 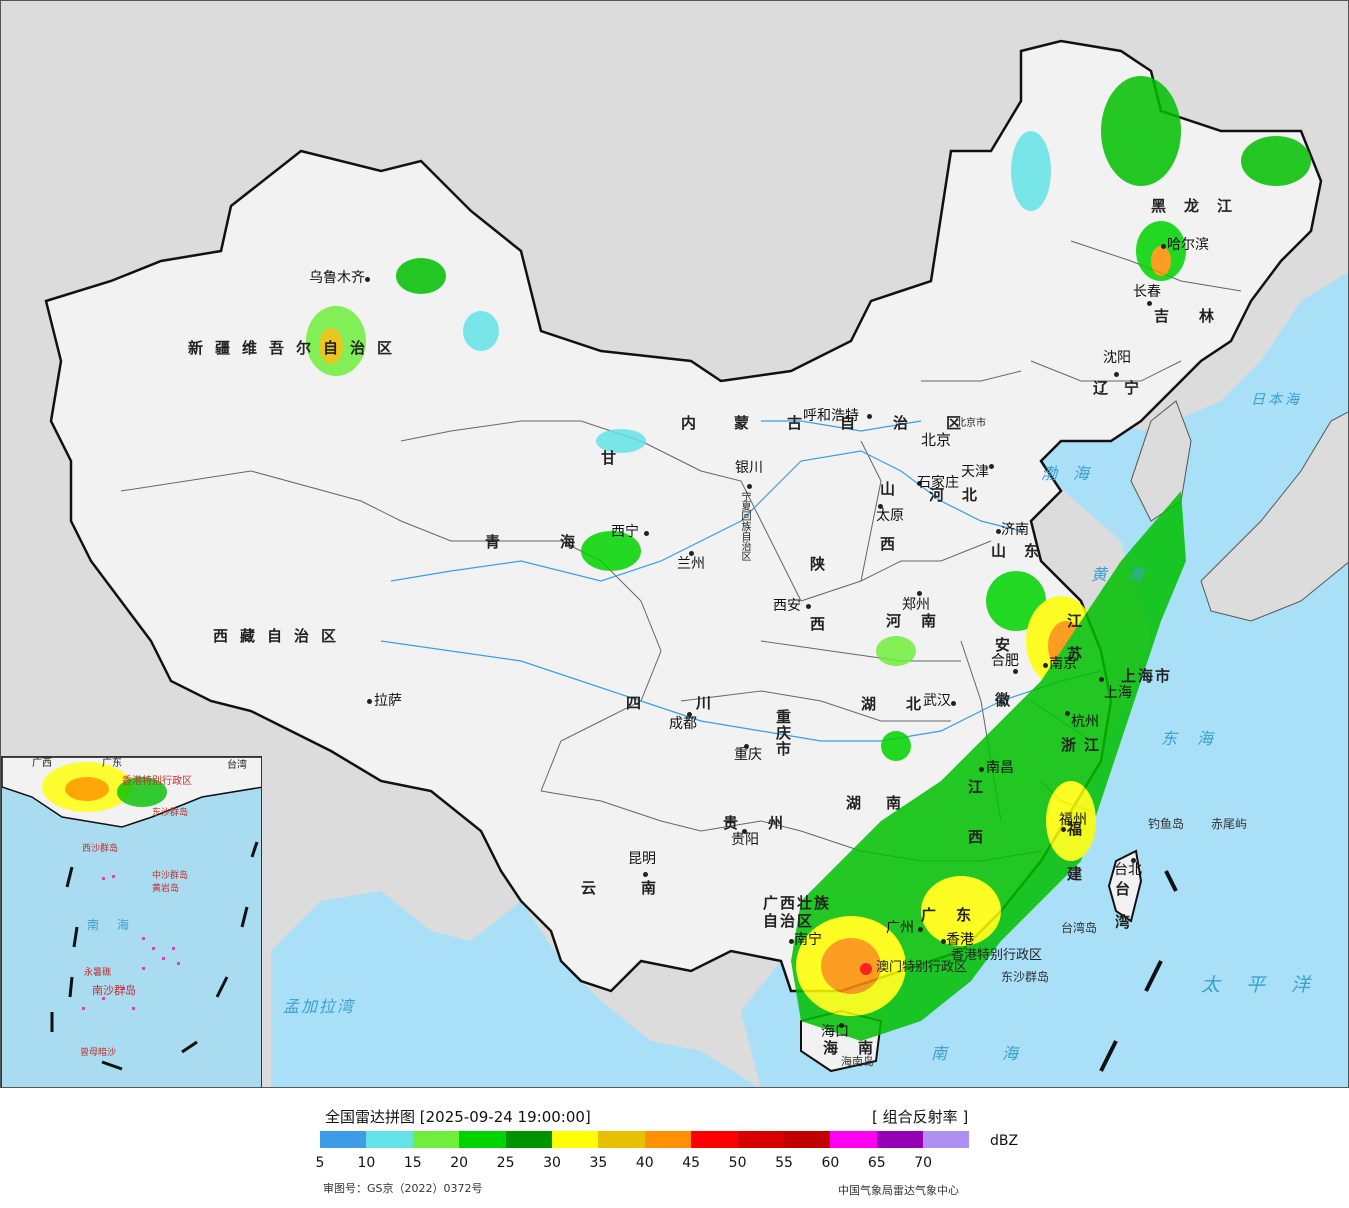 What do you see at coordinates (900, 928) in the screenshot?
I see `city-label: 广州` at bounding box center [900, 928].